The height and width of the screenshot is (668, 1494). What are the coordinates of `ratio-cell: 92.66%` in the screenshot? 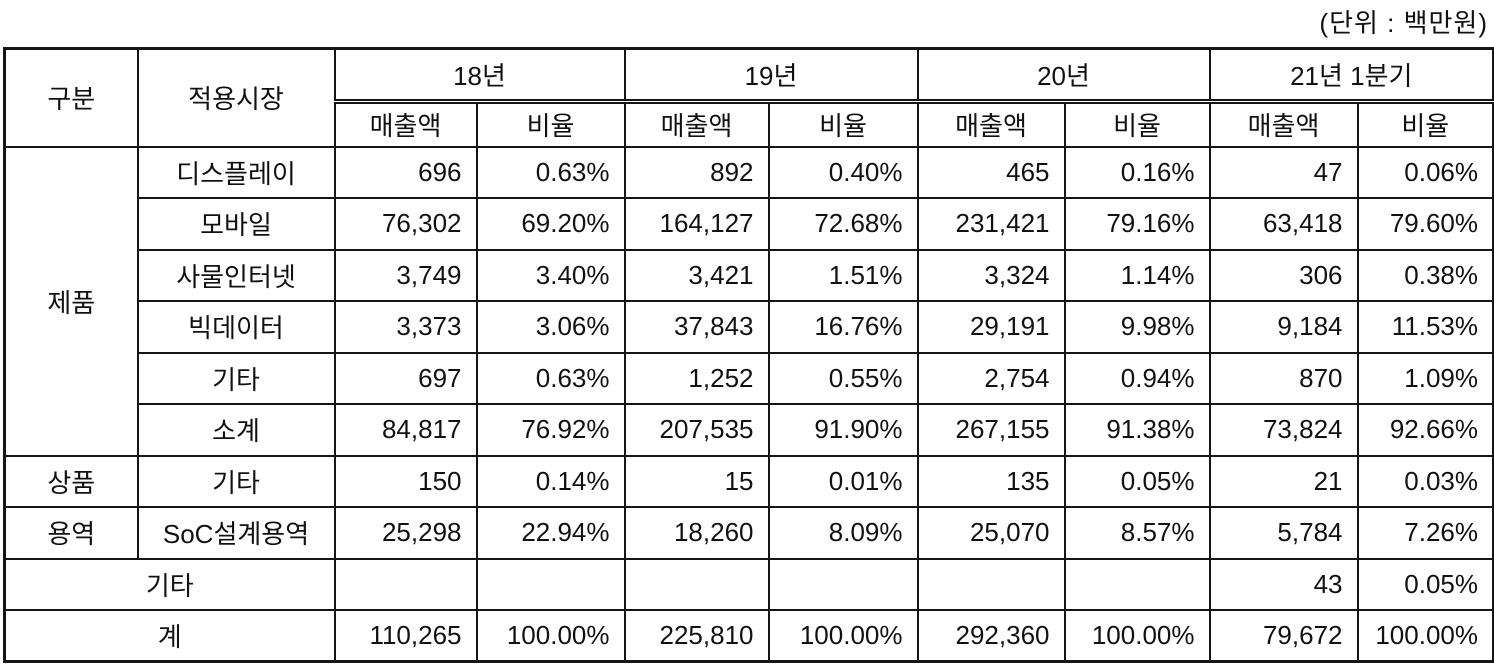 It's located at (1425, 430).